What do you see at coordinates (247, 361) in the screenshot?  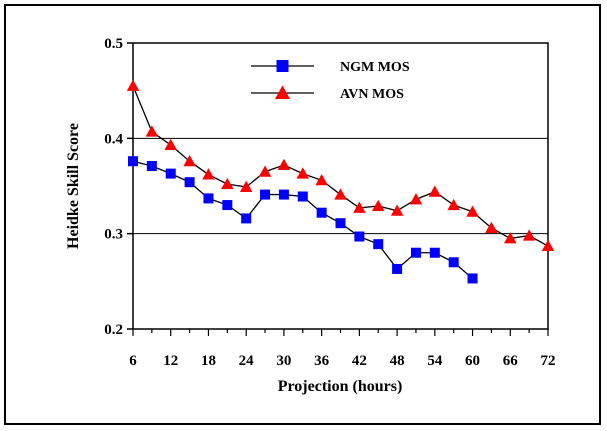 I see `x-tick-label: 24` at bounding box center [247, 361].